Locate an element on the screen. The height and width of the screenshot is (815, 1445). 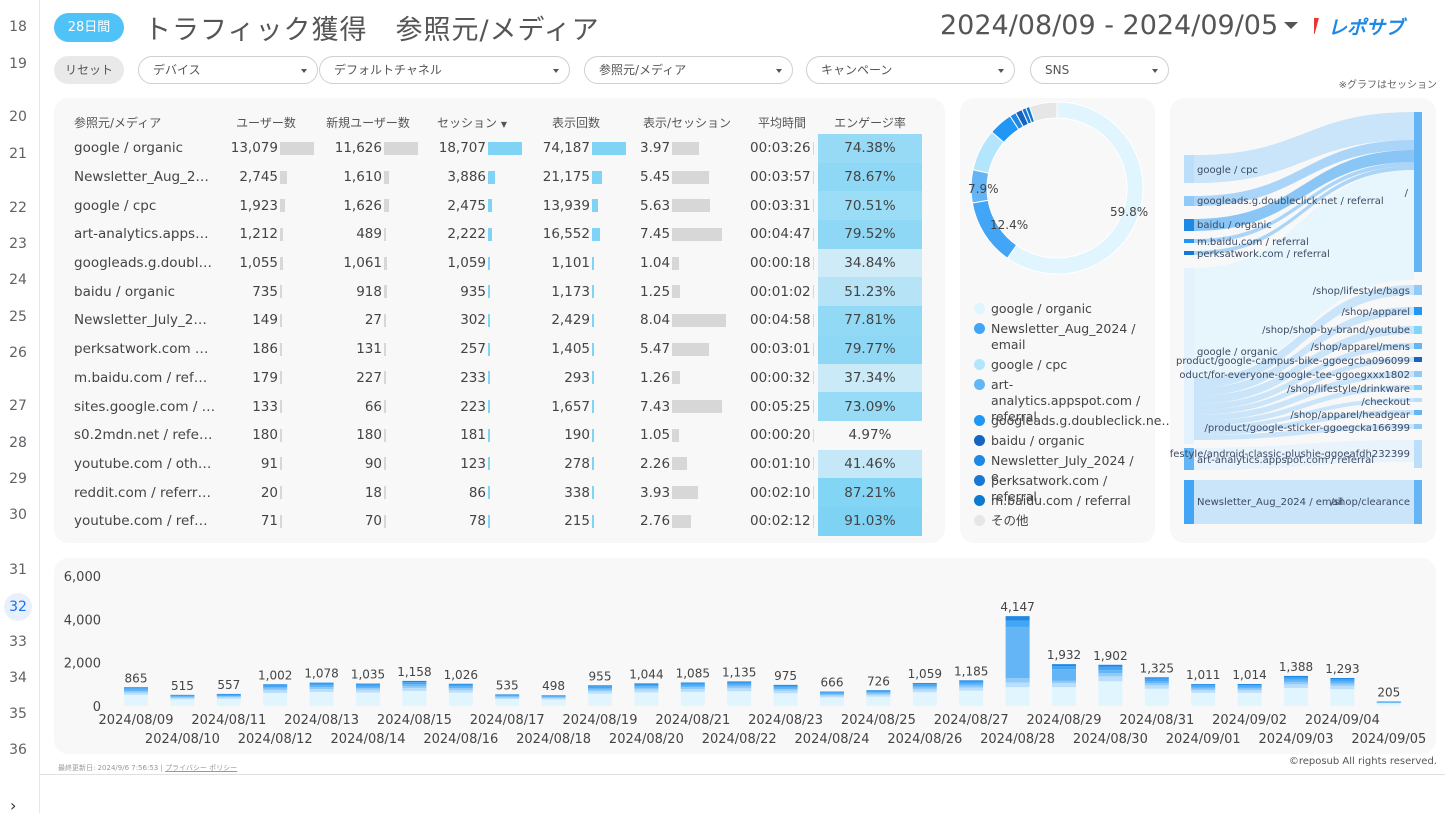
col-source: 参照元/メディア is located at coordinates (118, 122).